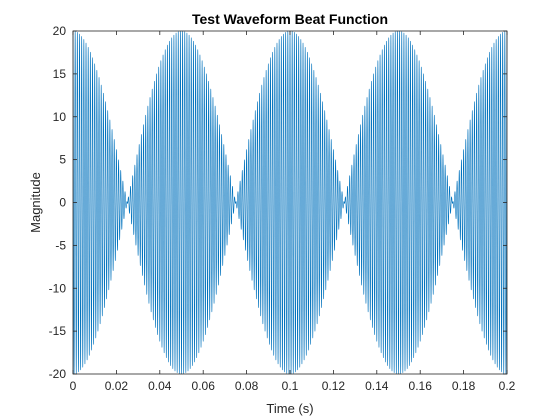 The width and height of the screenshot is (560, 420). Describe the element at coordinates (290, 19) in the screenshot. I see `chart-title: Test Waveform Beat Function` at that location.